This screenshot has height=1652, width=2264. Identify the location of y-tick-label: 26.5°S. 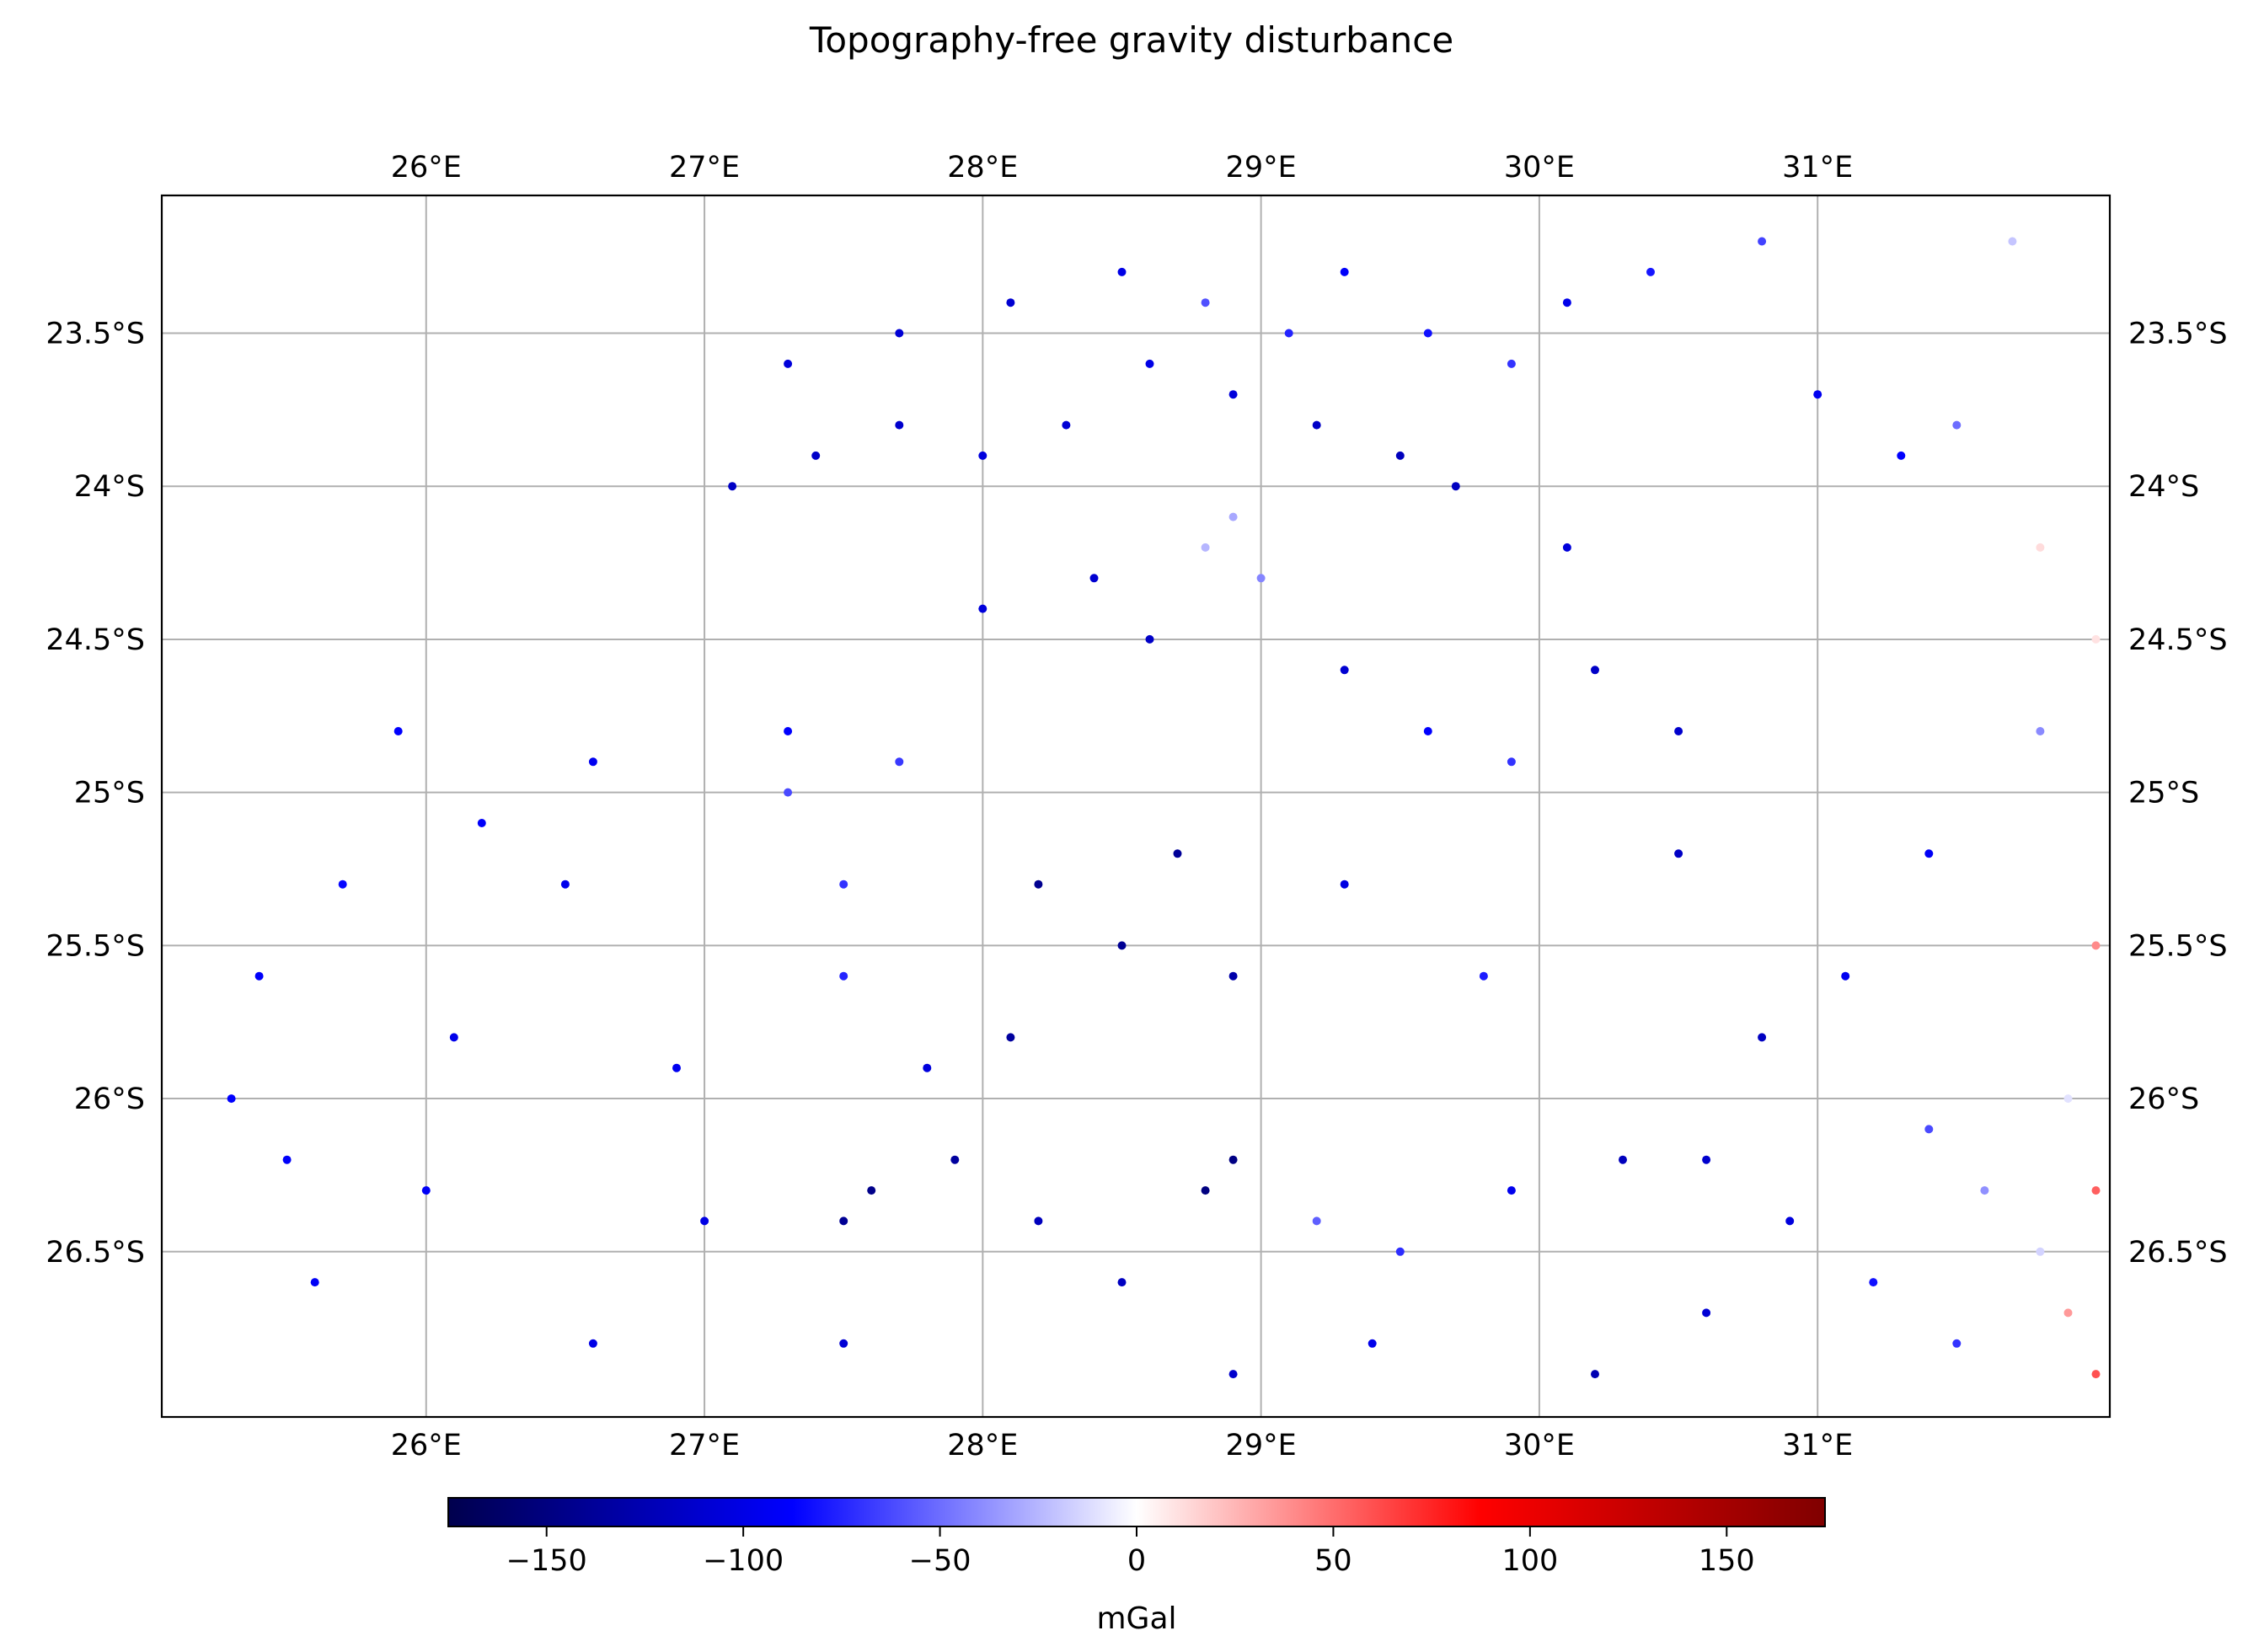
(95, 1253).